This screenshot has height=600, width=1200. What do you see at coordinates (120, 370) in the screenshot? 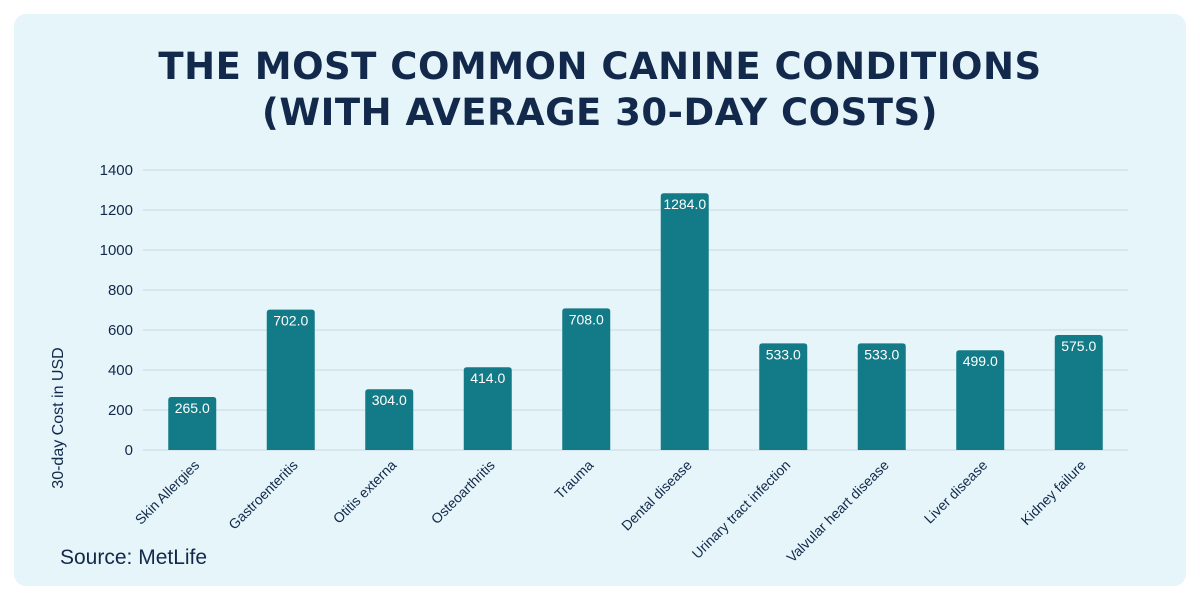
I see `y-tick-label: 400` at bounding box center [120, 370].